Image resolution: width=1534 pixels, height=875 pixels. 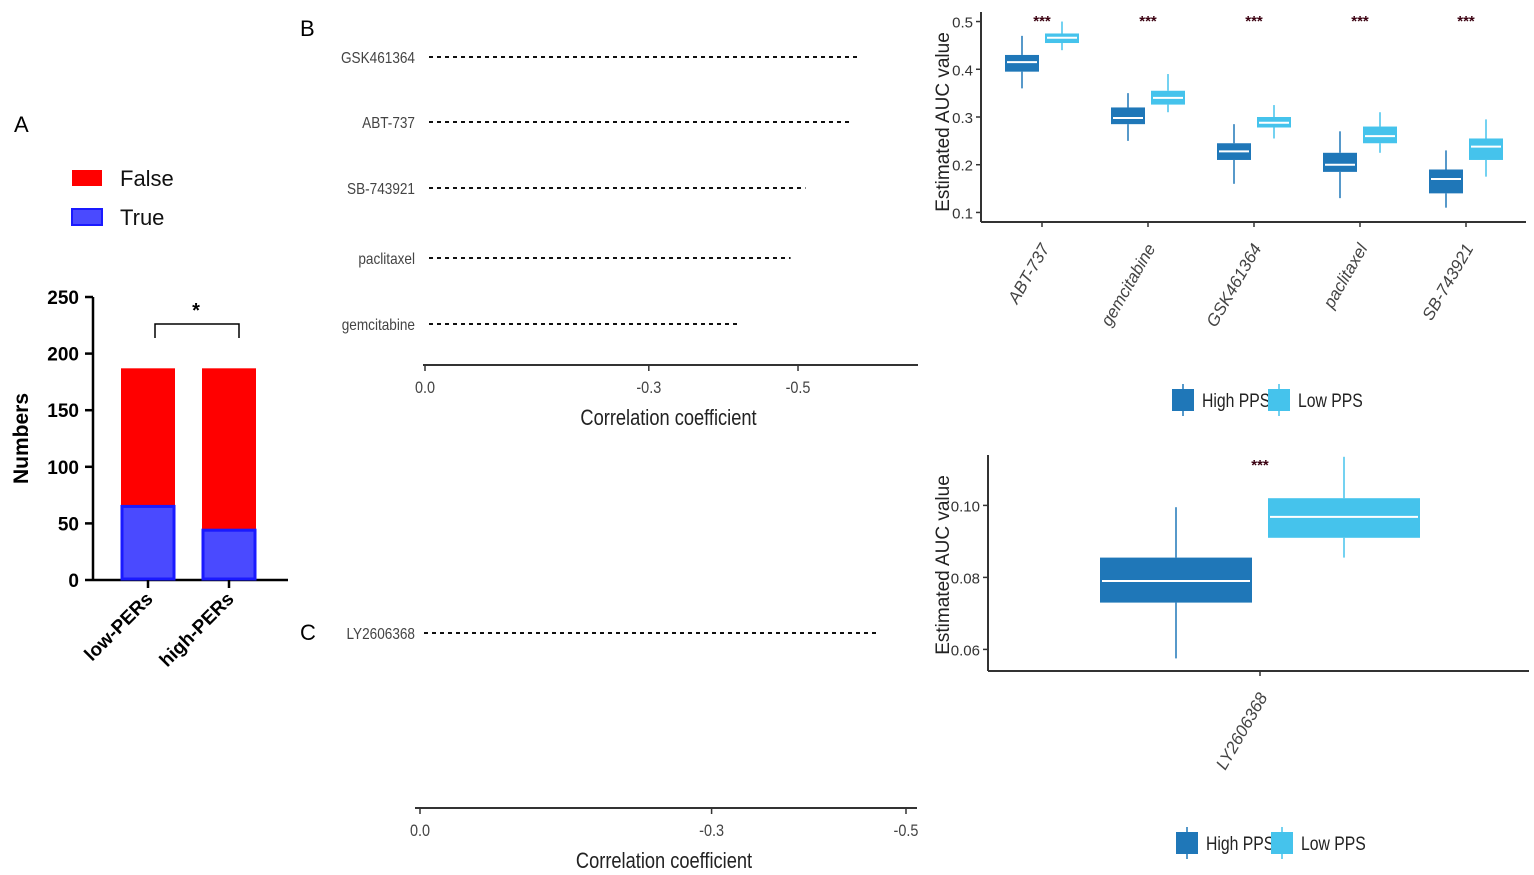 I want to click on y-tick-label: 150, so click(x=63, y=411).